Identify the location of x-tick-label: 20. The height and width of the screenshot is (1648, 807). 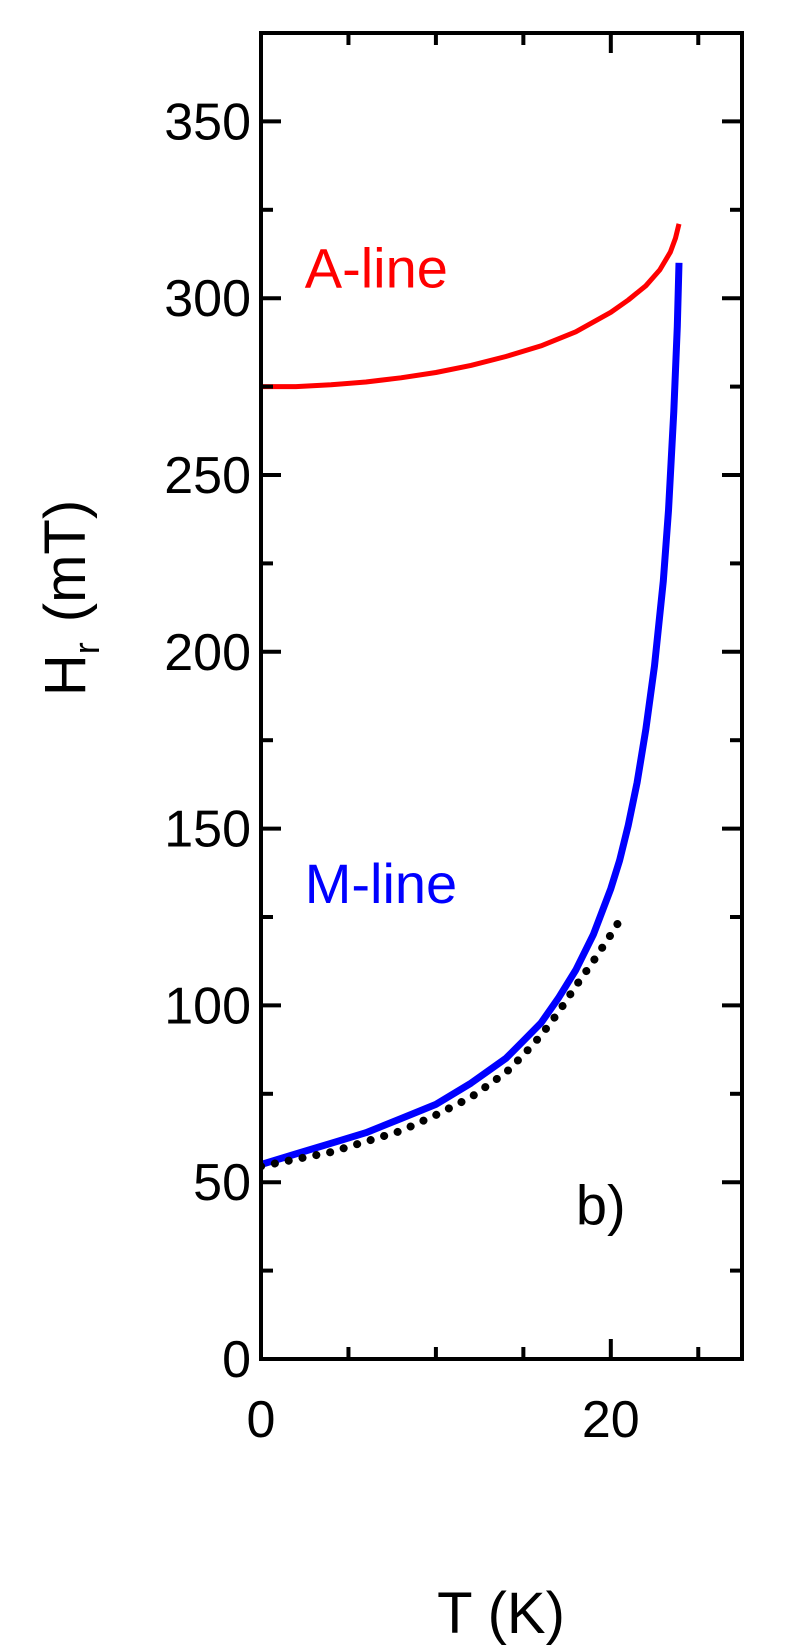
(611, 1420).